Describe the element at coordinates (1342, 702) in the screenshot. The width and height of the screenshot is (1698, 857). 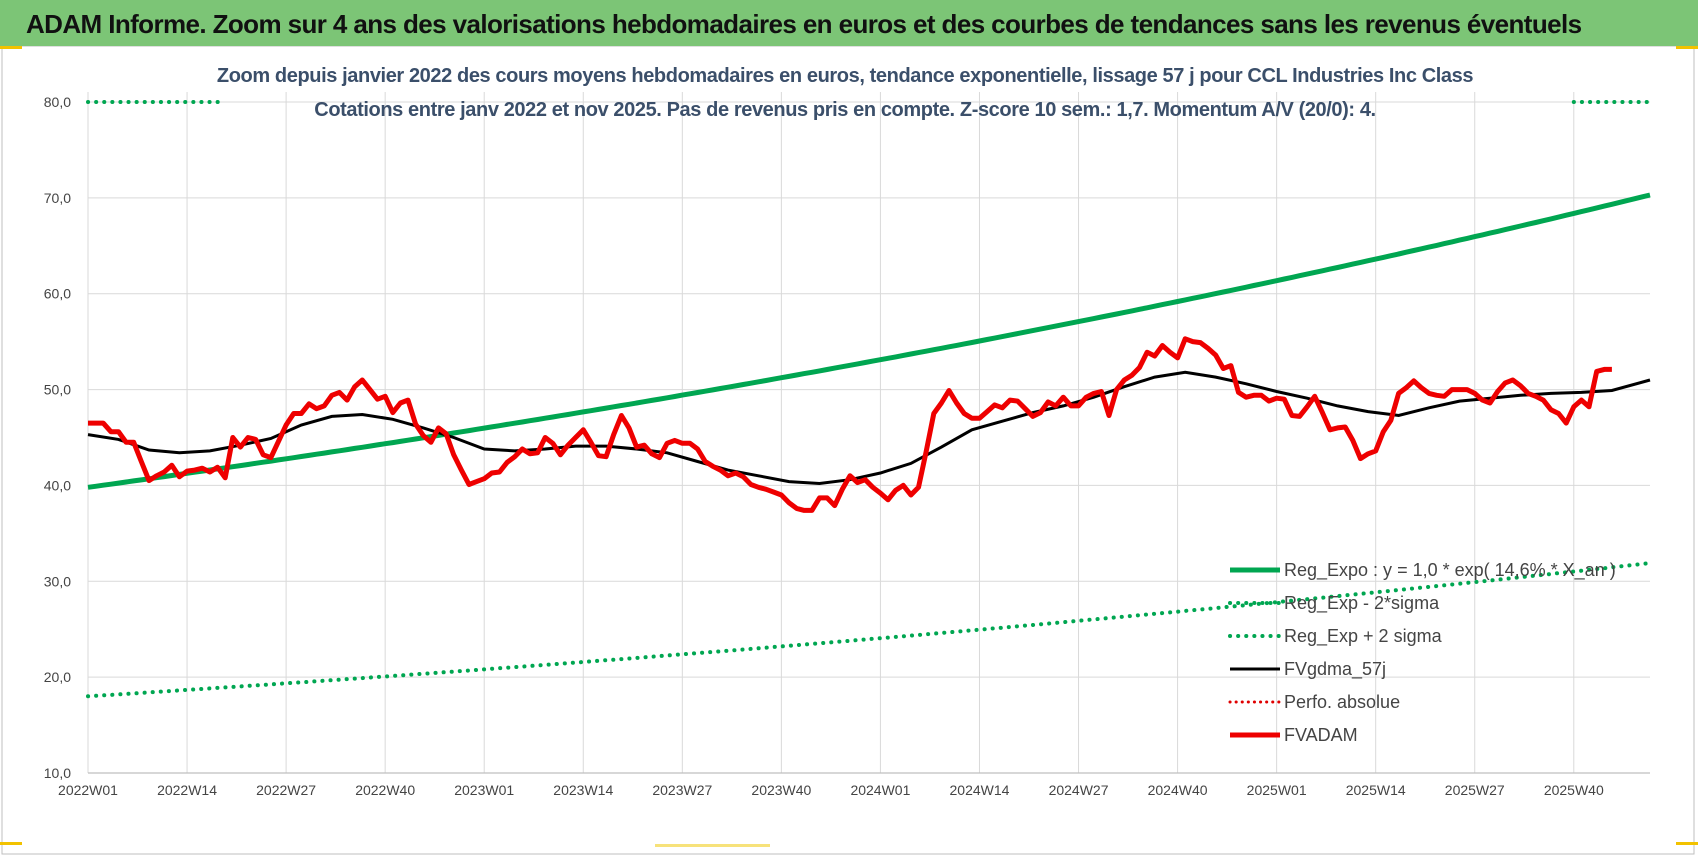
I see `legend-label: Perfo. absolue` at that location.